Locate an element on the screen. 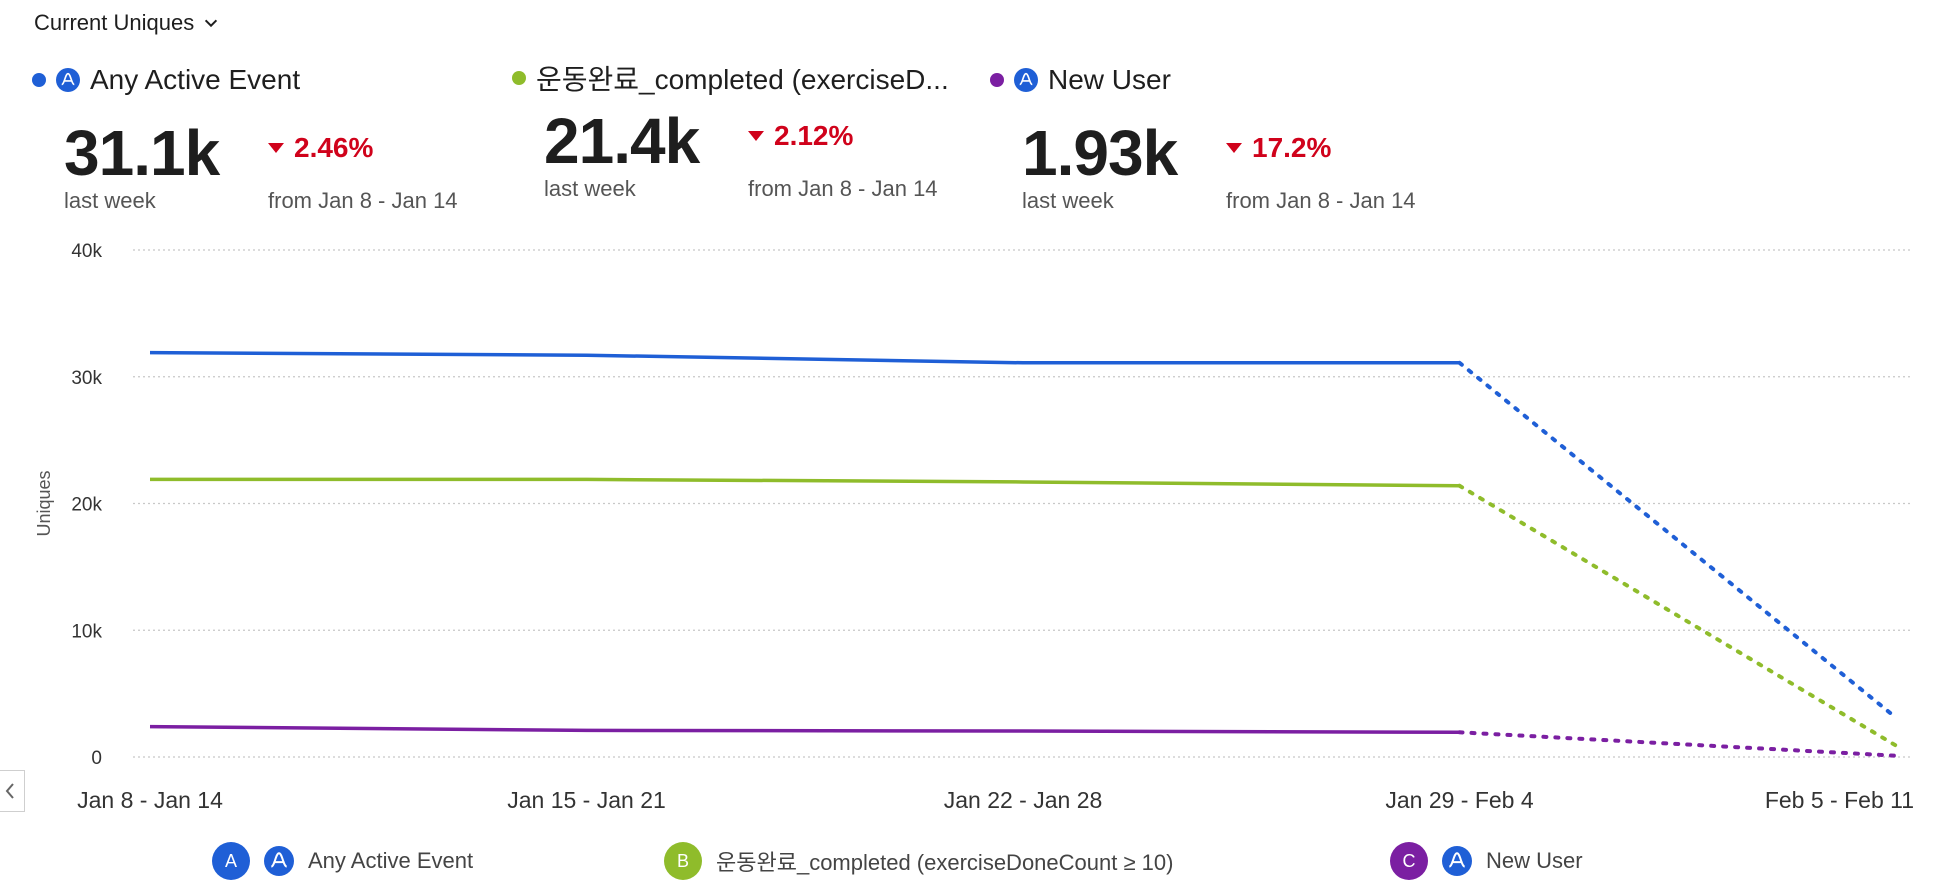 Image resolution: width=1936 pixels, height=884 pixels. x-tick-label: Jan 8 - Jan 14 is located at coordinates (150, 800).